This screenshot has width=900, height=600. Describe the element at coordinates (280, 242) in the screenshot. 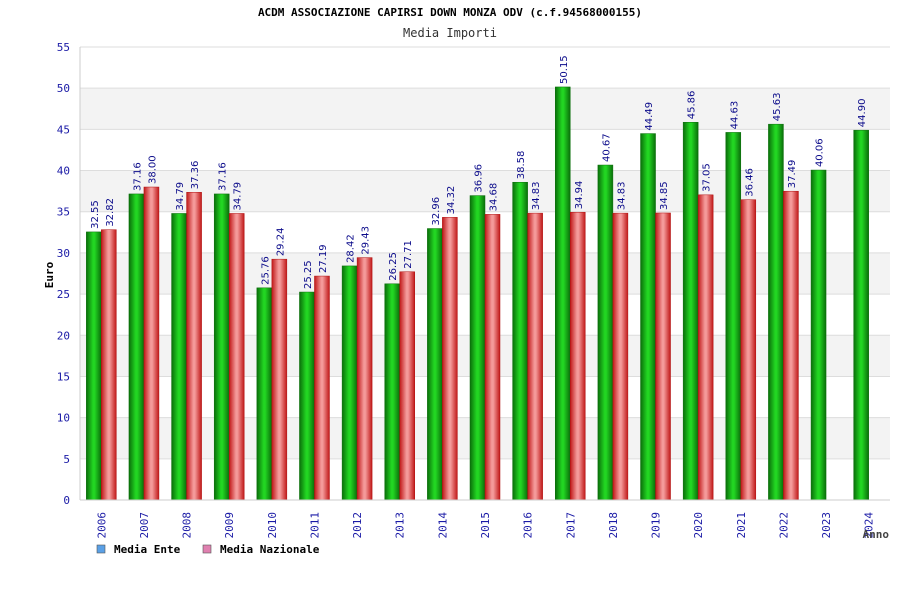

I see `data-label-media-nazionale: 29.24` at that location.